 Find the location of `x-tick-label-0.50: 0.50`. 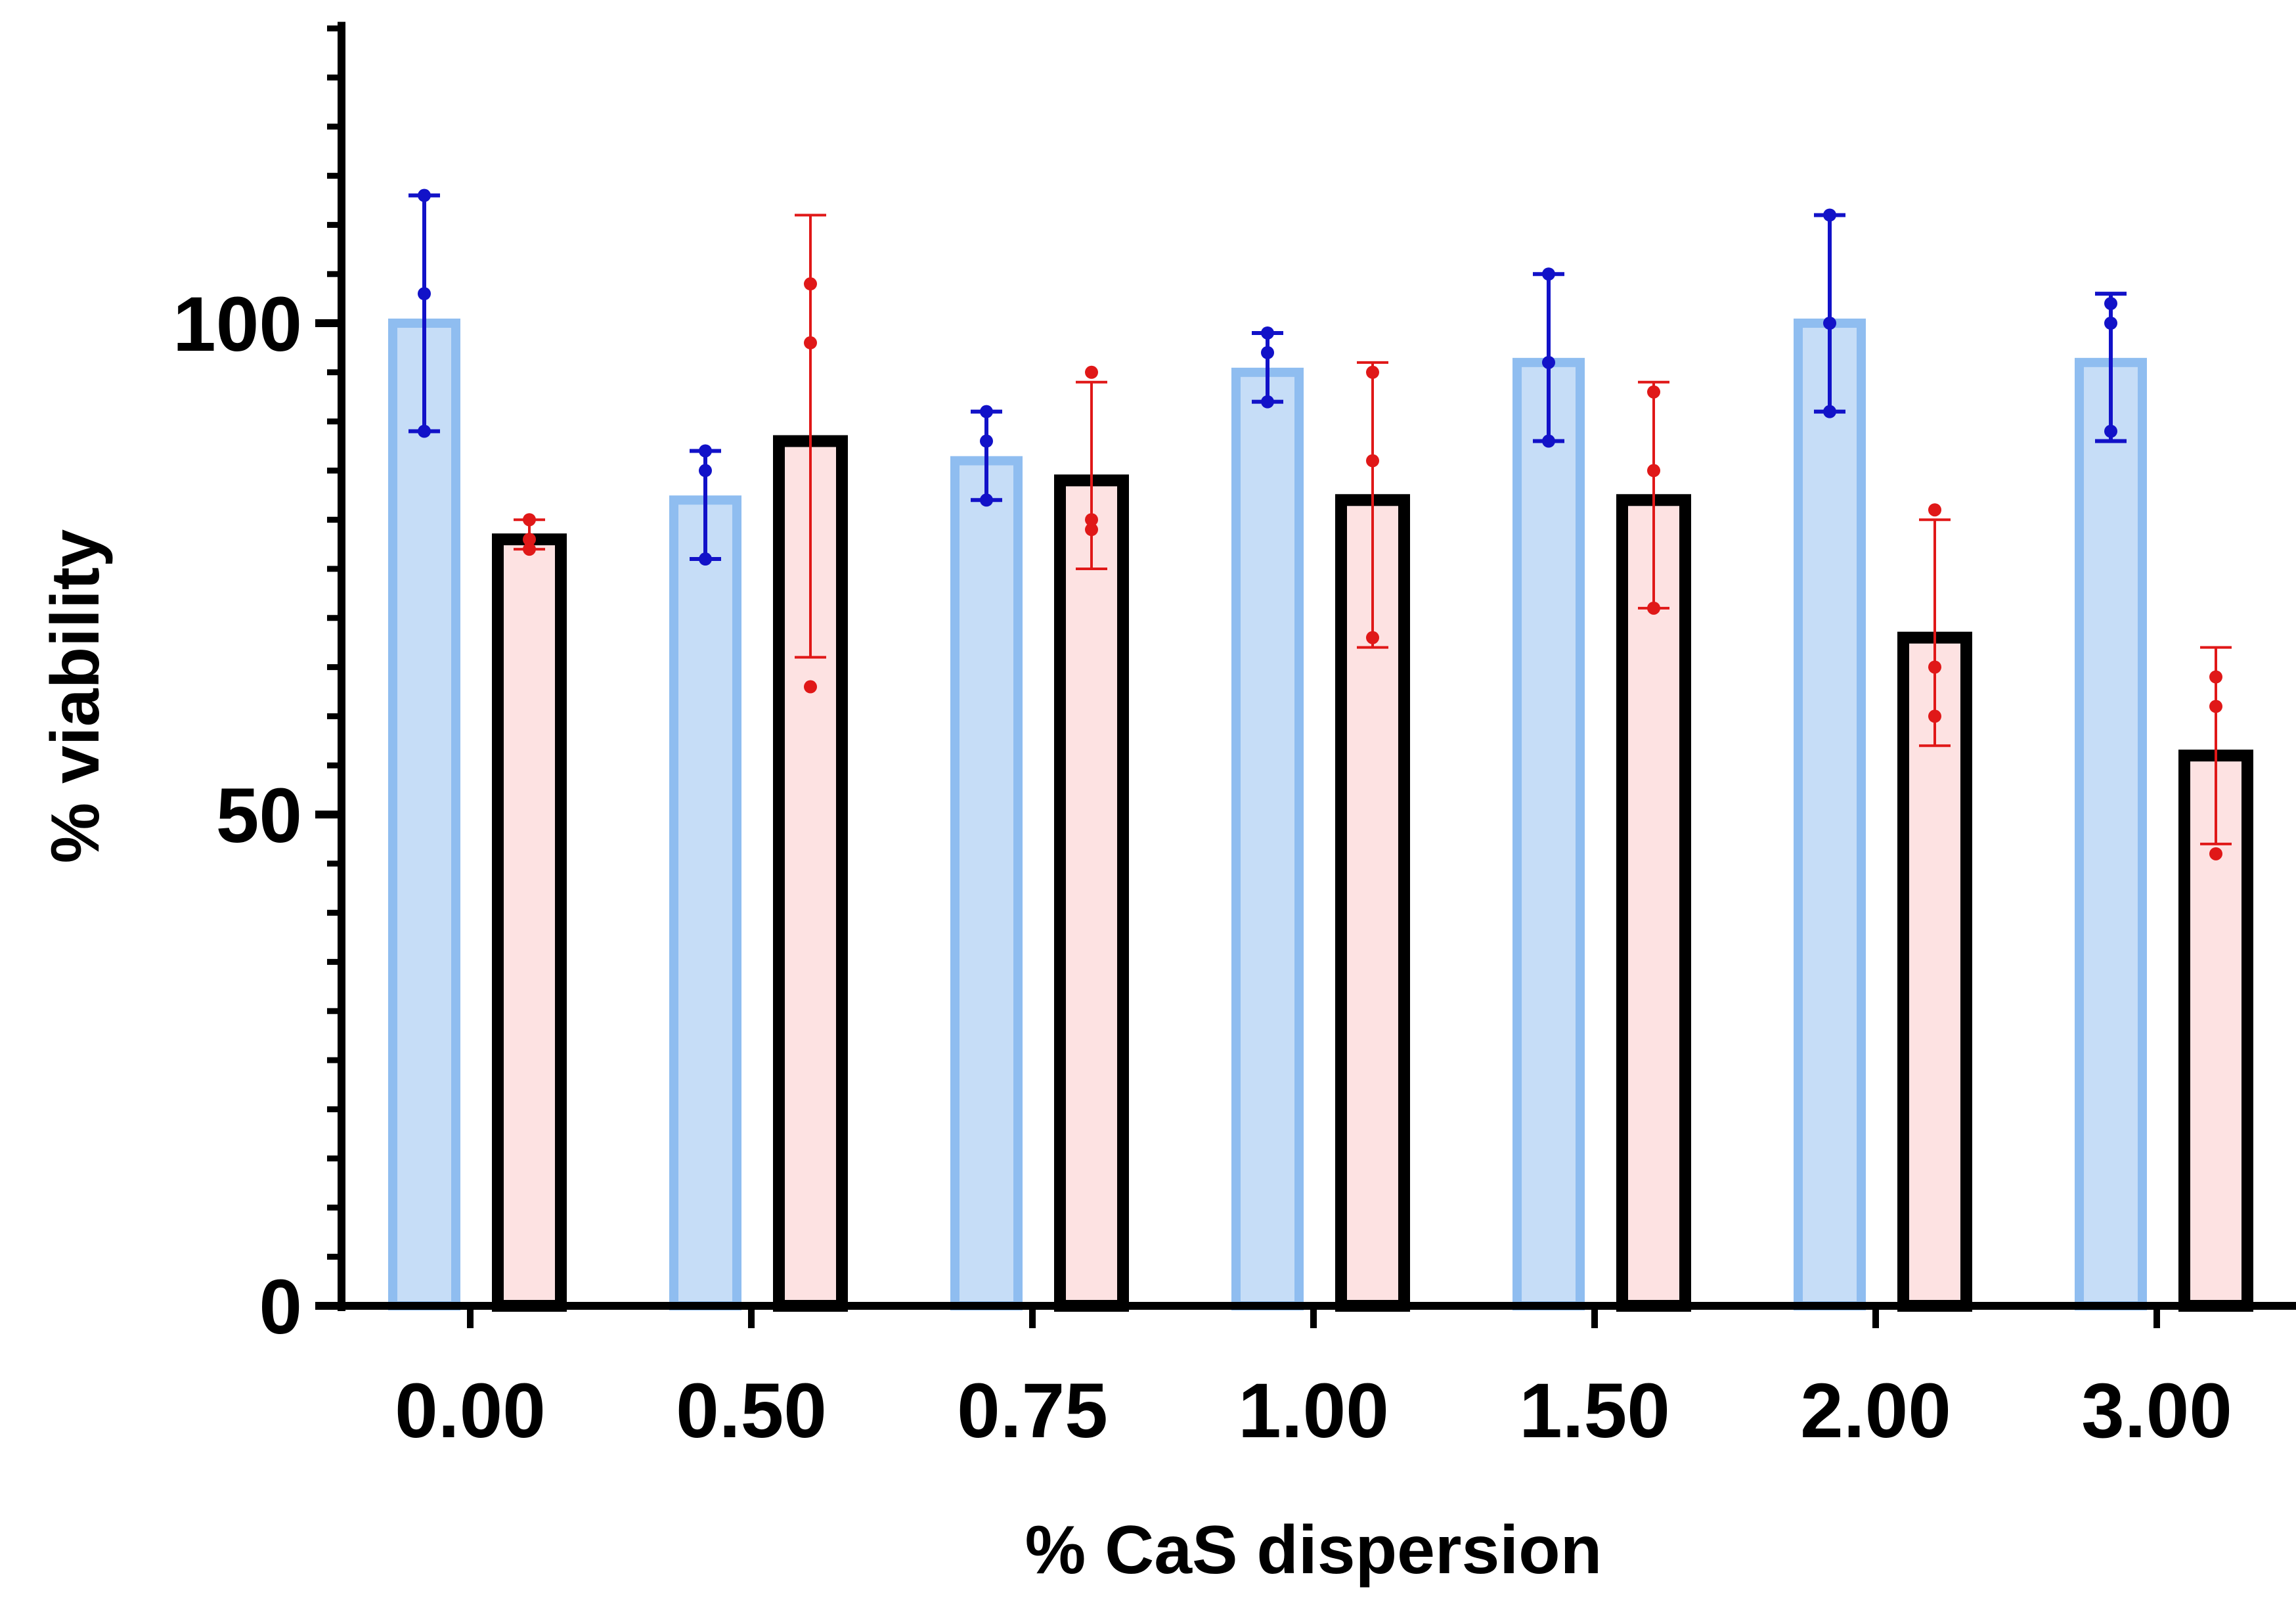

x-tick-label-0.50: 0.50 is located at coordinates (751, 1411).